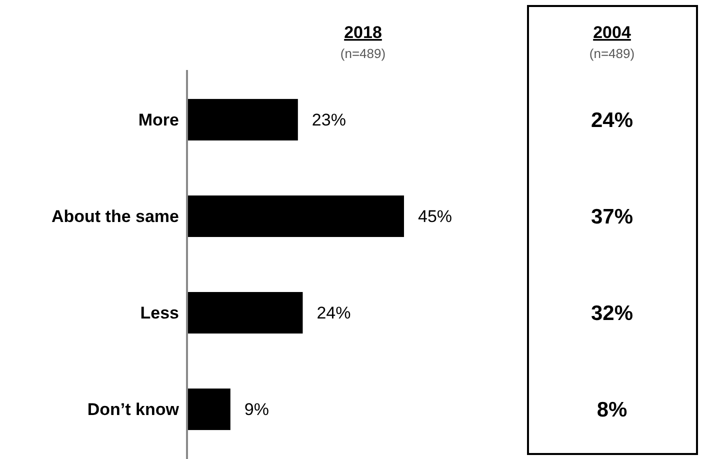 This screenshot has height=459, width=705. What do you see at coordinates (159, 313) in the screenshot?
I see `y-tick-label: Less` at bounding box center [159, 313].